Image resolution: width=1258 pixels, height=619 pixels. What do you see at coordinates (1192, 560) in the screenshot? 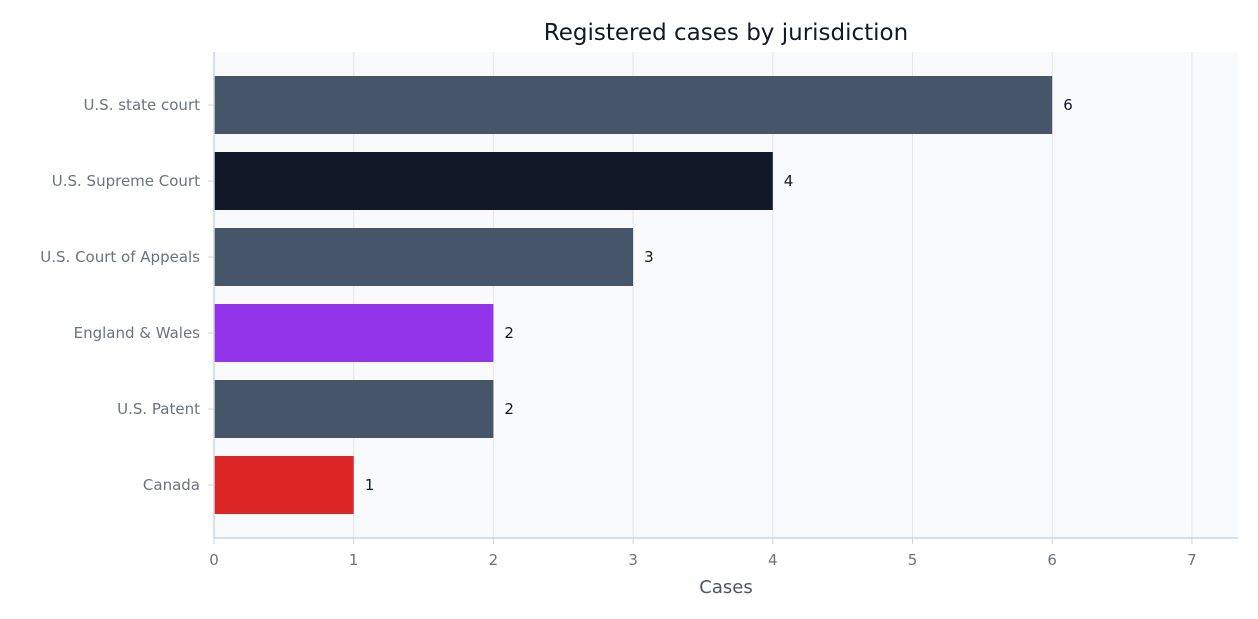
I see `x-tick-label: 7` at bounding box center [1192, 560].